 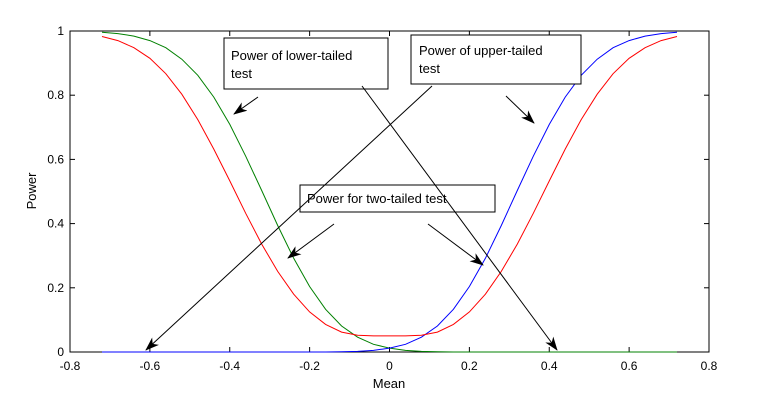 What do you see at coordinates (241, 73) in the screenshot?
I see `annotation-lower-line2: test` at bounding box center [241, 73].